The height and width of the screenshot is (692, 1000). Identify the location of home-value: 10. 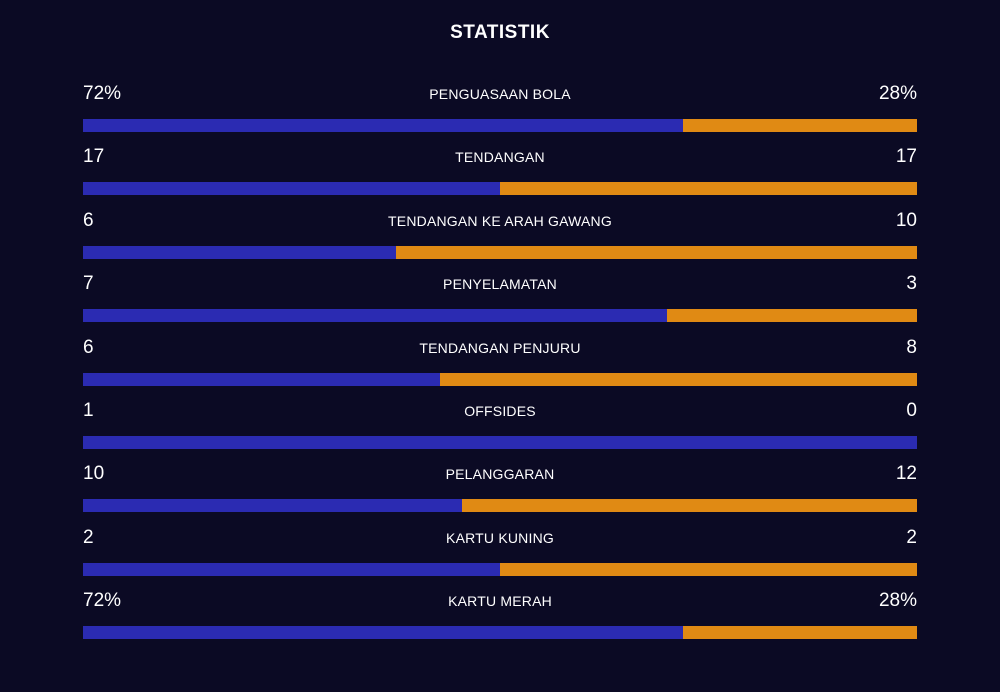
(94, 474).